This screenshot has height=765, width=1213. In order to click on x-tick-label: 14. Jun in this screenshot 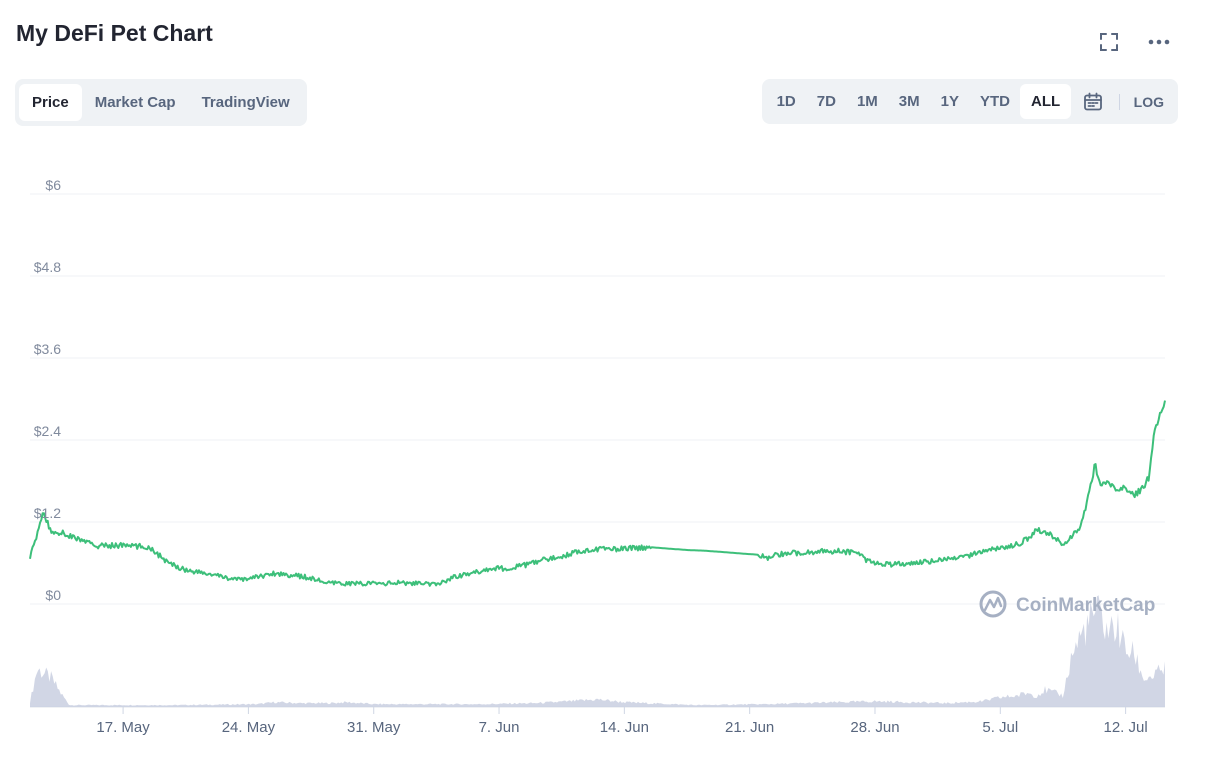, I will do `click(624, 727)`.